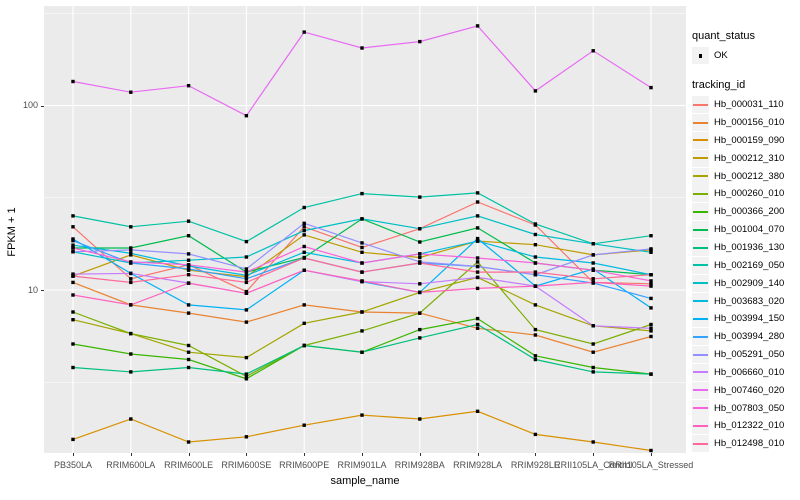 Image resolution: width=800 pixels, height=500 pixels. I want to click on y-axis-title: FPKM + 1, so click(12, 232).